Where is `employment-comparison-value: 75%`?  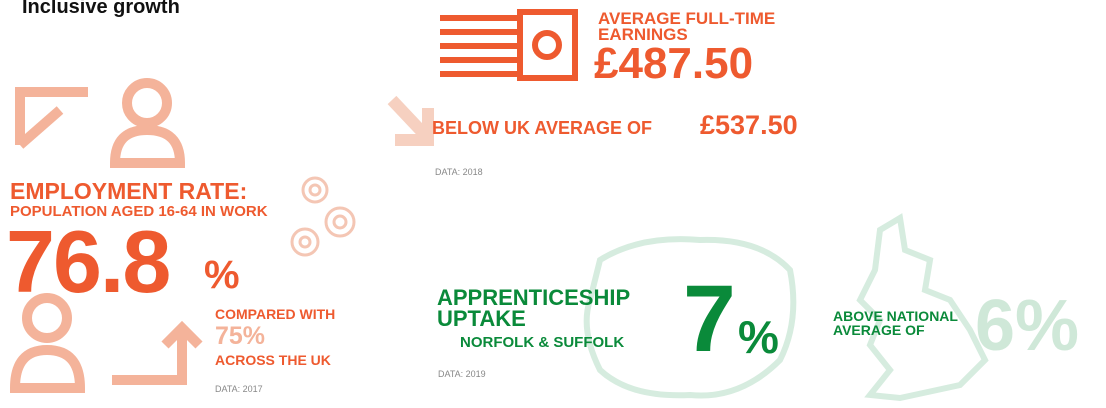
employment-comparison-value: 75% is located at coordinates (240, 336).